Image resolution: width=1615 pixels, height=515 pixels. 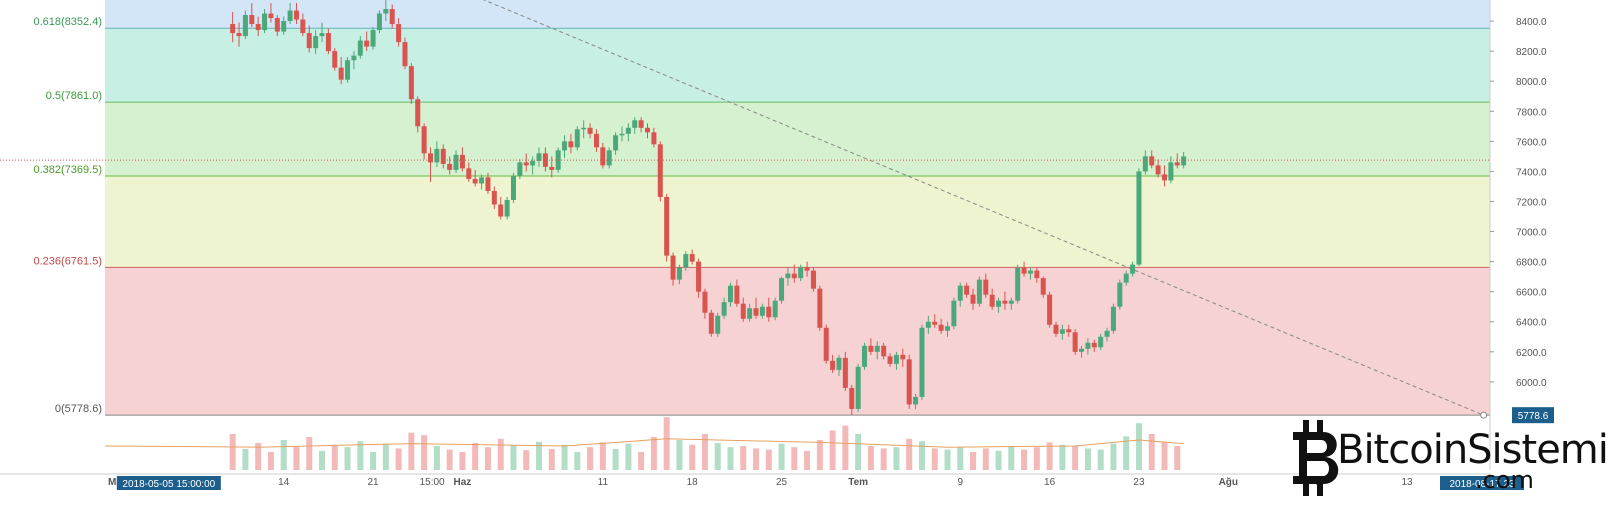 I want to click on y-tick-label: 7600.0, so click(x=1531, y=142).